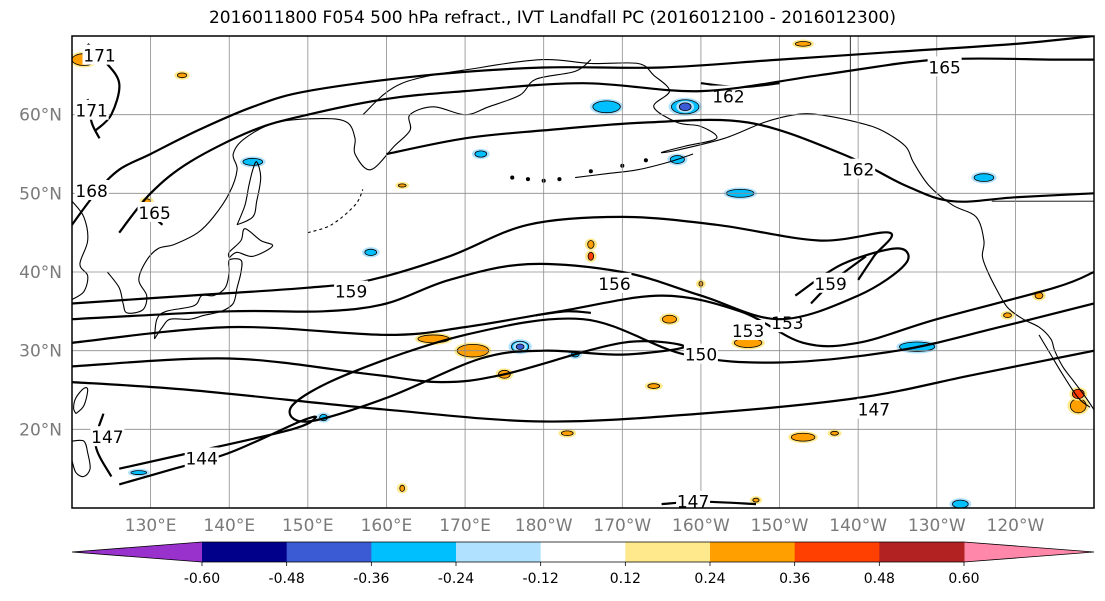  Describe the element at coordinates (963, 579) in the screenshot. I see `colorbar-label-9: 0.60` at that location.